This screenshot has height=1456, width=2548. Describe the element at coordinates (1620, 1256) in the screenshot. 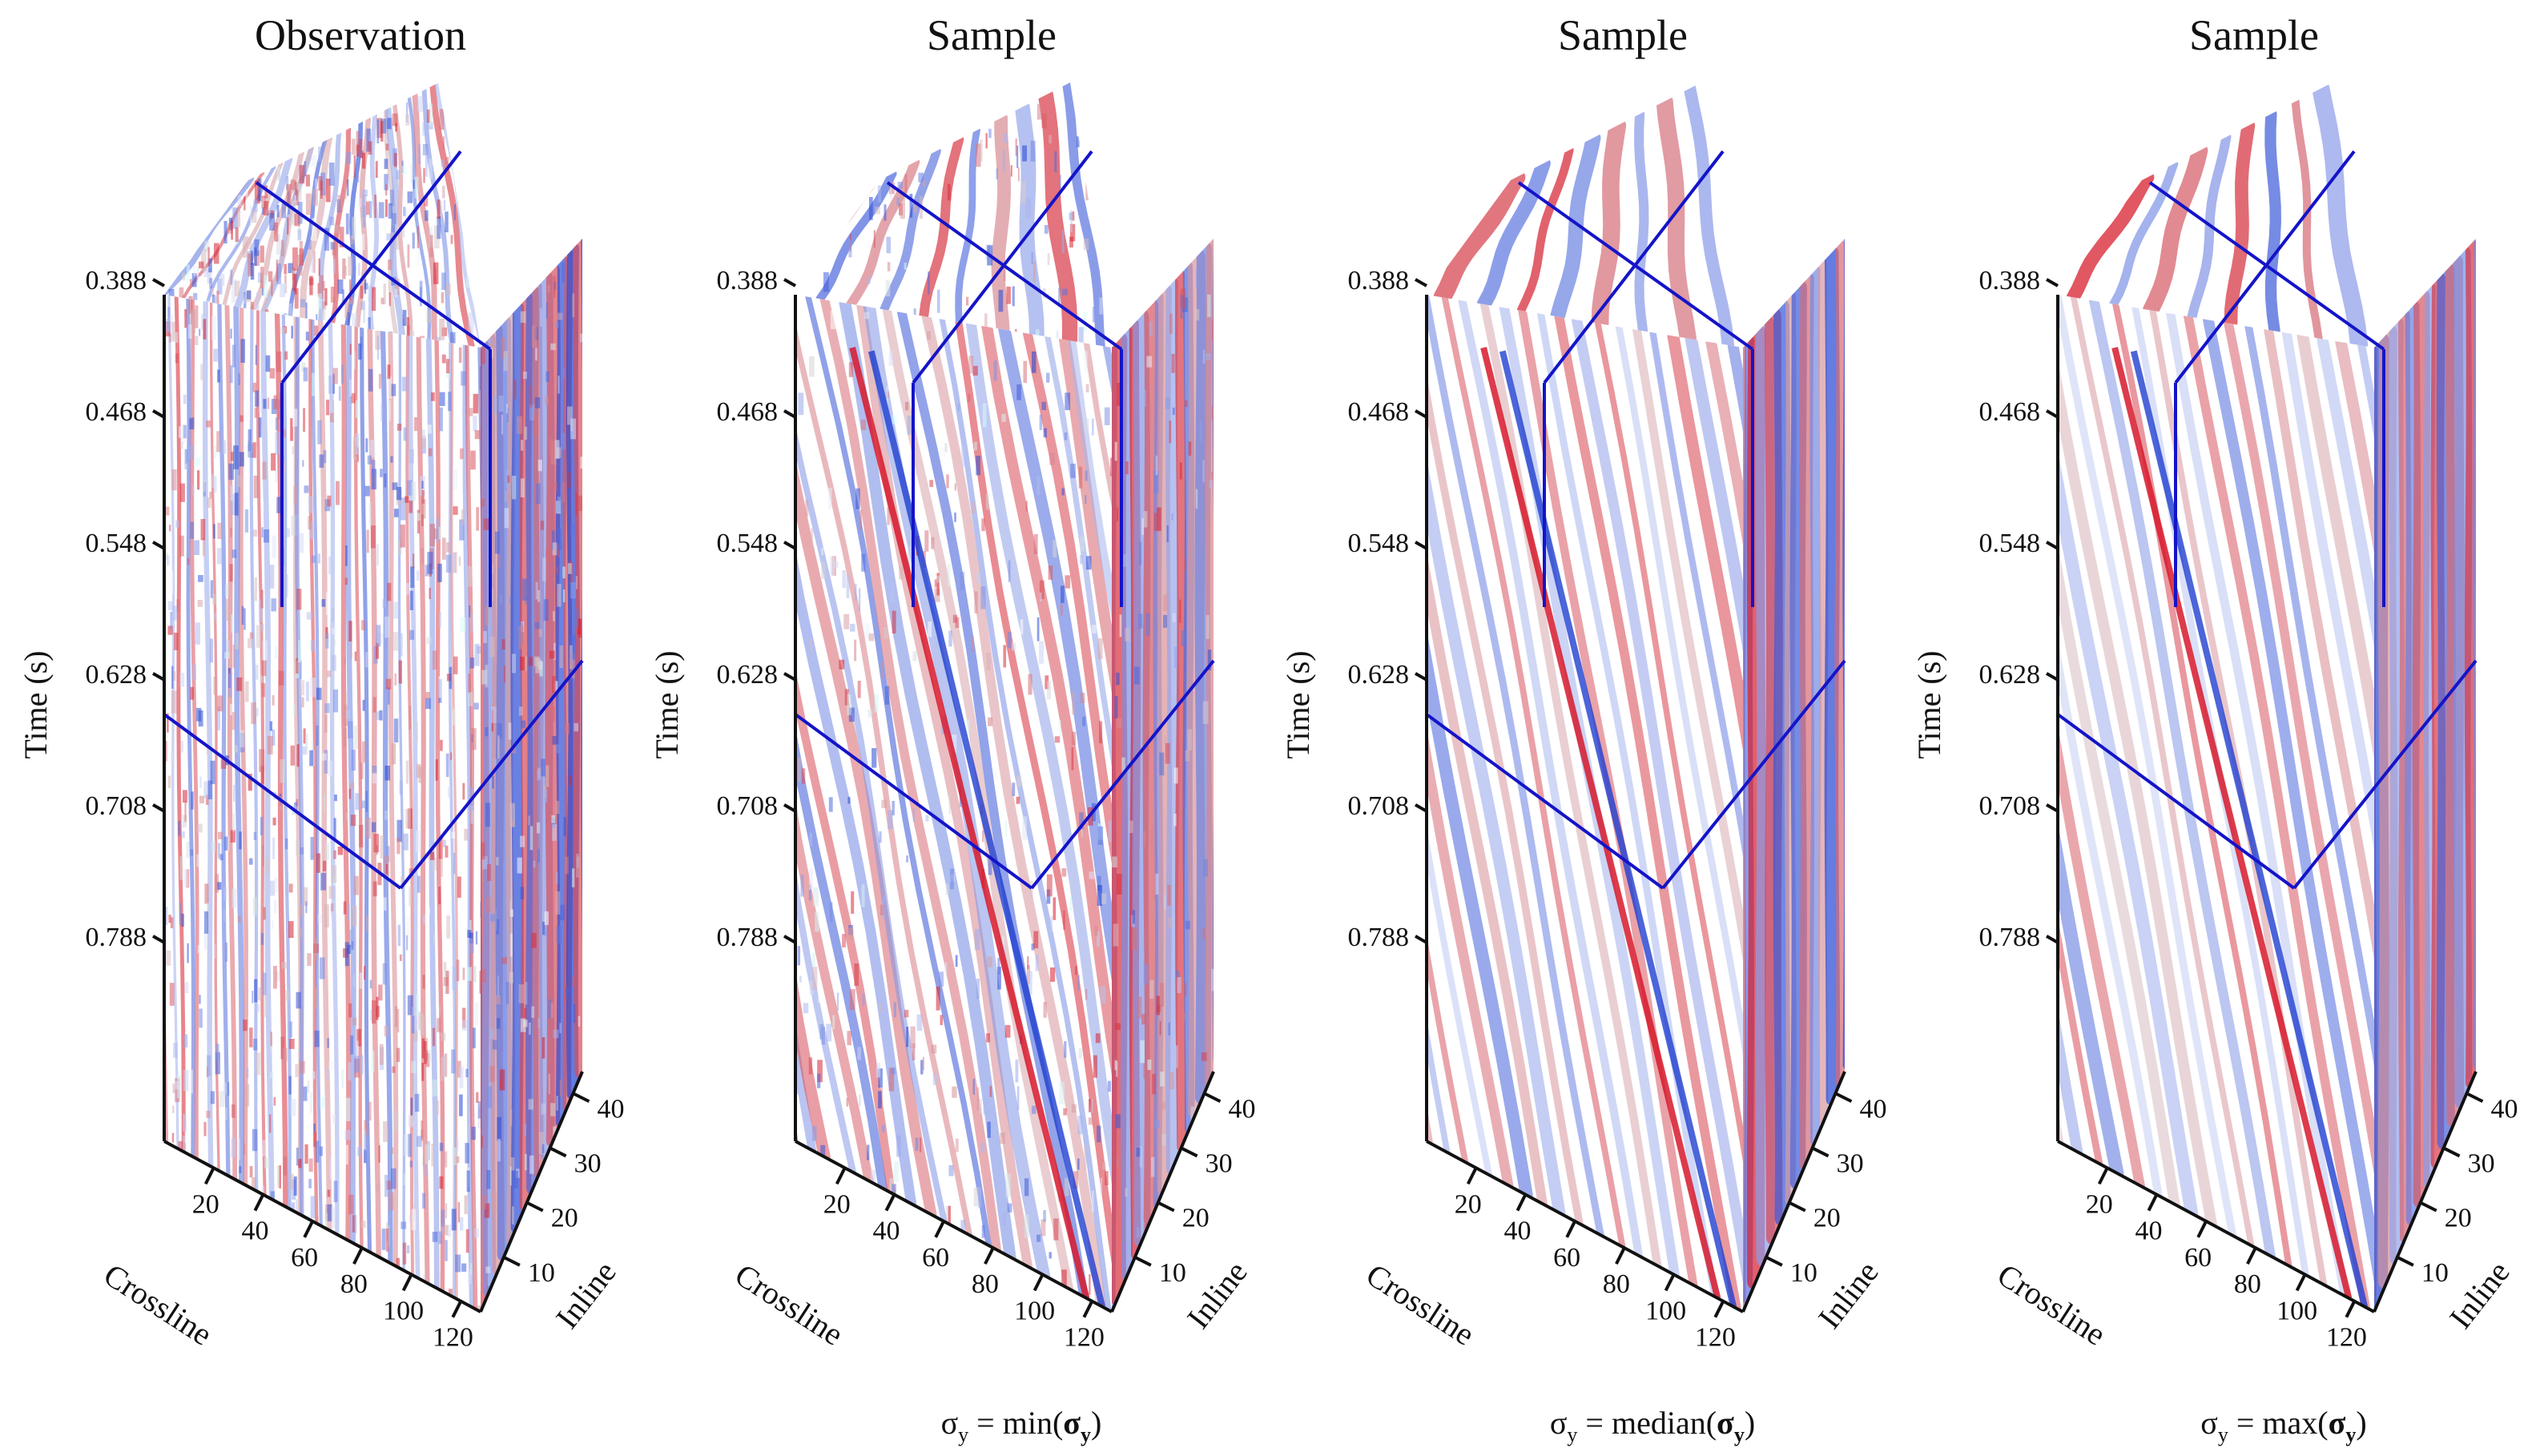

I see `crossline-tick-mark` at that location.